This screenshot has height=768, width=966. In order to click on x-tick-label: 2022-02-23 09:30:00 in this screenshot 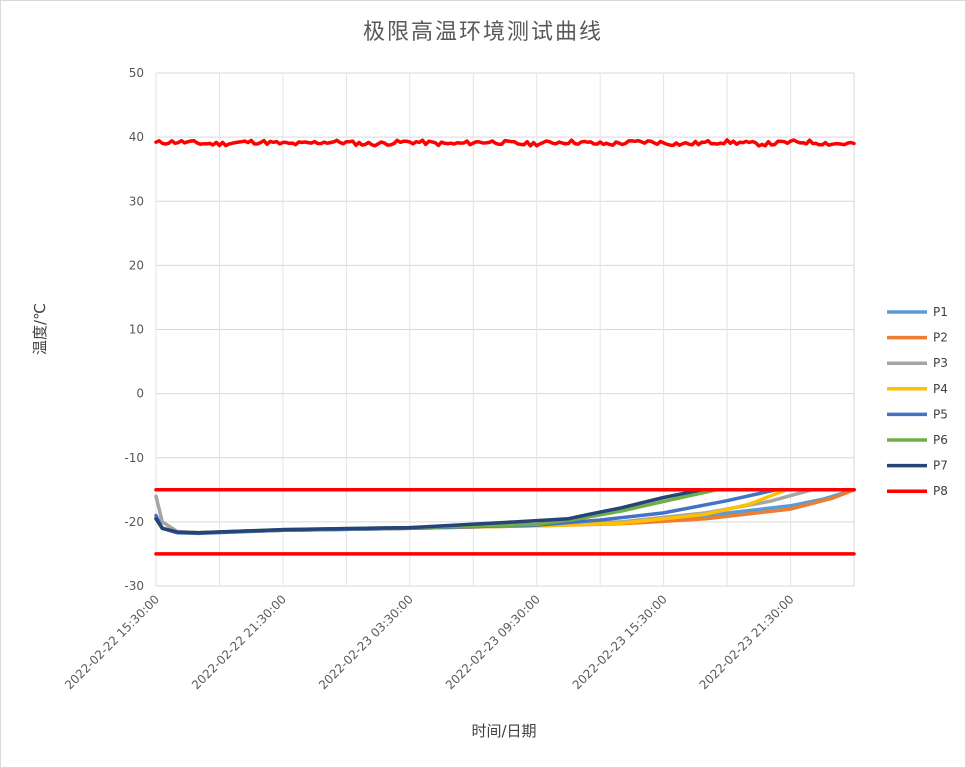, I will do `click(493, 642)`.